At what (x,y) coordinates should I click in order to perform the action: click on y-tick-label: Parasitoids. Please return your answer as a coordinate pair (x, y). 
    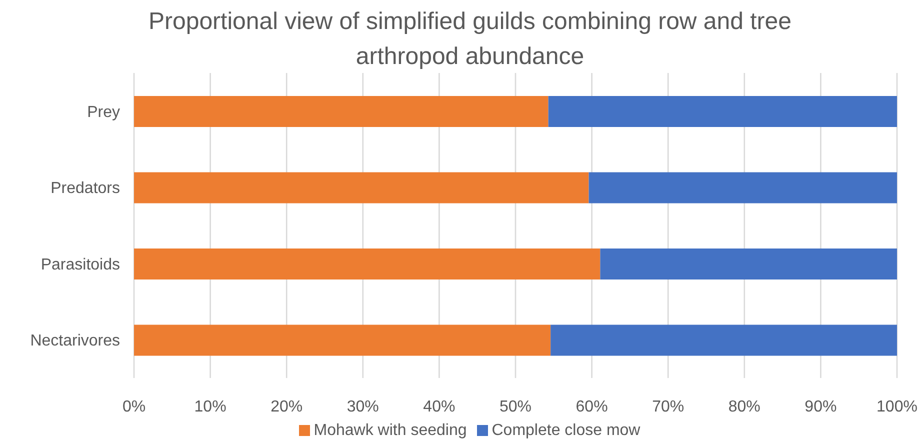
    Looking at the image, I should click on (80, 265).